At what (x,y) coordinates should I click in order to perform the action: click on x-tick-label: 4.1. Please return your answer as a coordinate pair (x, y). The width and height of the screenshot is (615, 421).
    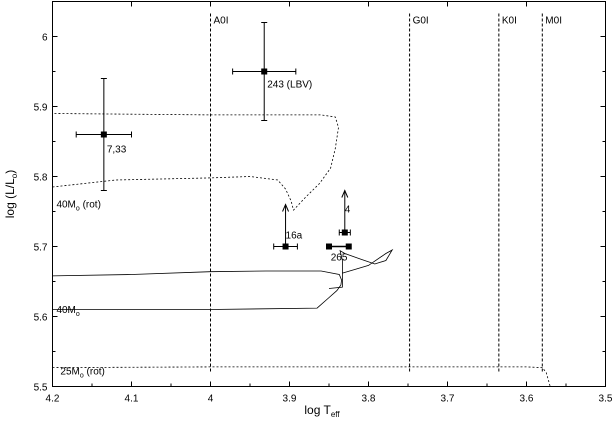
    Looking at the image, I should click on (132, 399).